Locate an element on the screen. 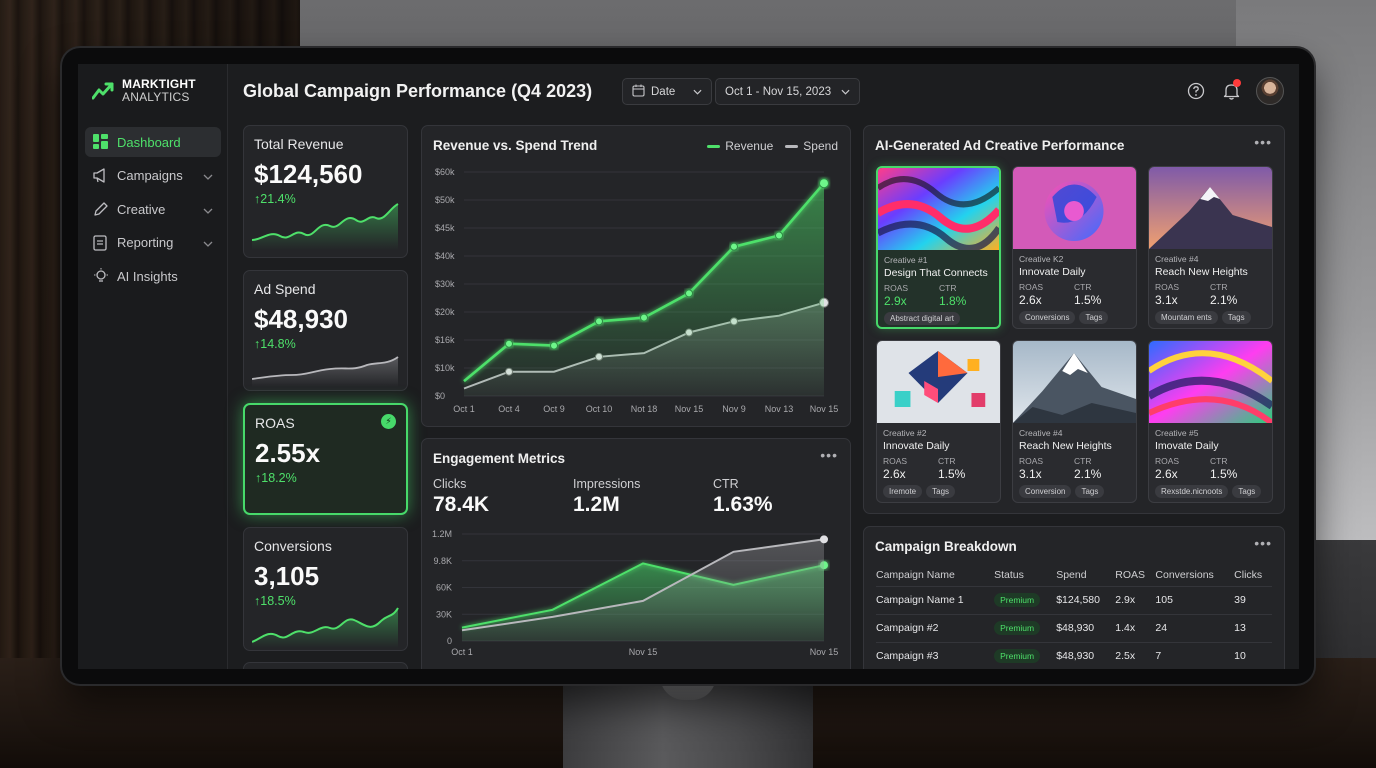 Image resolution: width=1376 pixels, height=768 pixels. metric-label: Clicks is located at coordinates (450, 484).